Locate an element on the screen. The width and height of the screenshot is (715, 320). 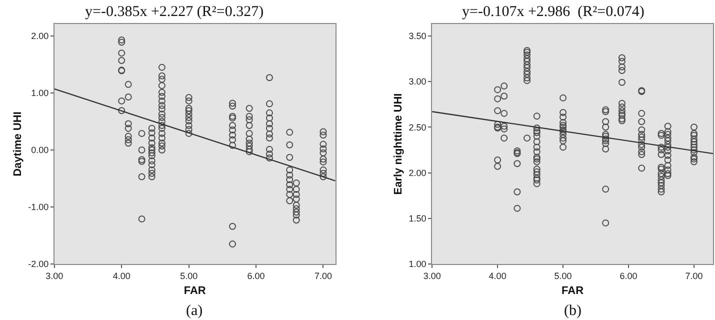
y-axis-title: Daytime UHI is located at coordinates (18, 144).